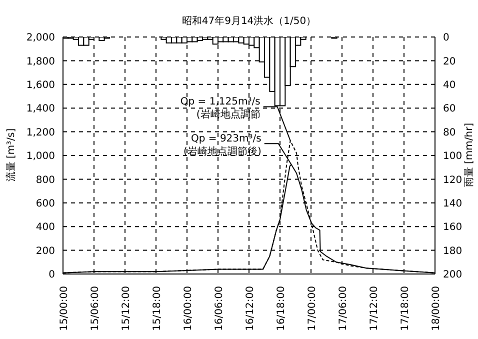 This screenshot has width=478, height=339. I want to click on y-tick-label: 2,000, so click(40, 38).